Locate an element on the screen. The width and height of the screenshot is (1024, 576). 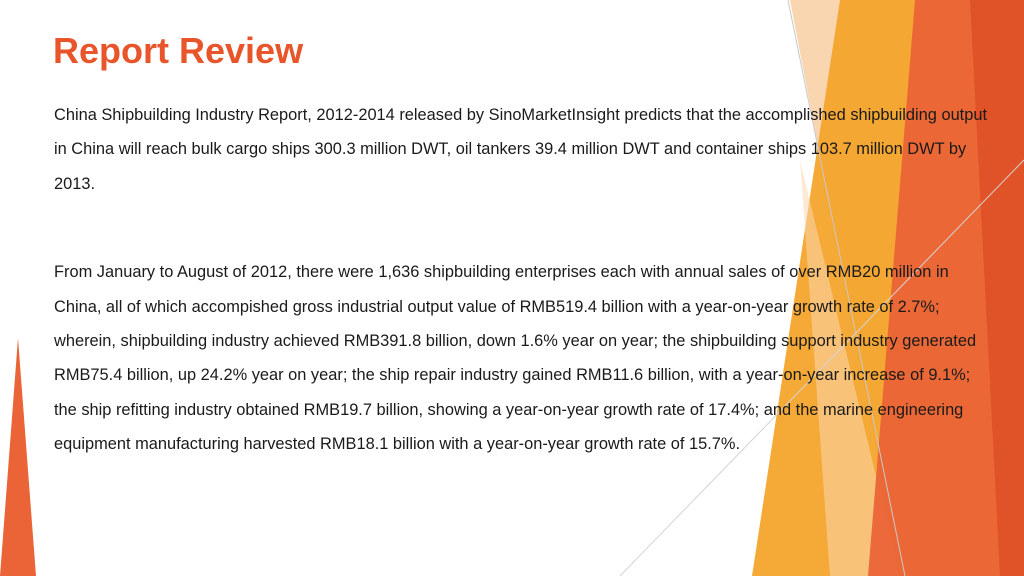
right-pale-facet is located at coordinates (850, 368).